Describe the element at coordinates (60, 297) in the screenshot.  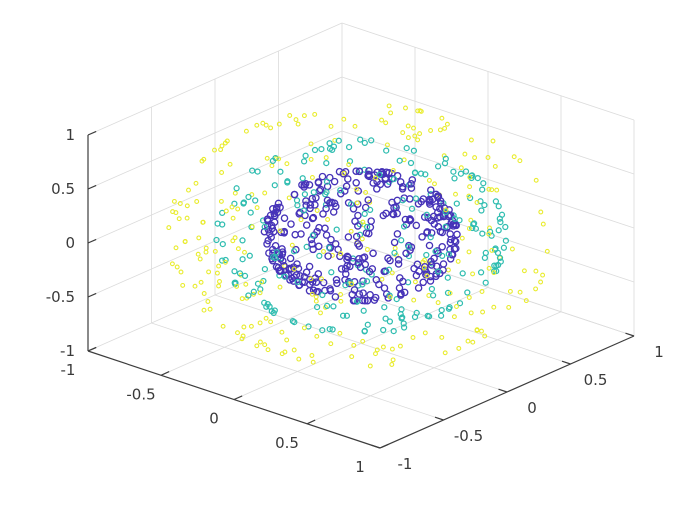
I see `z-tick-label: -0.5` at that location.